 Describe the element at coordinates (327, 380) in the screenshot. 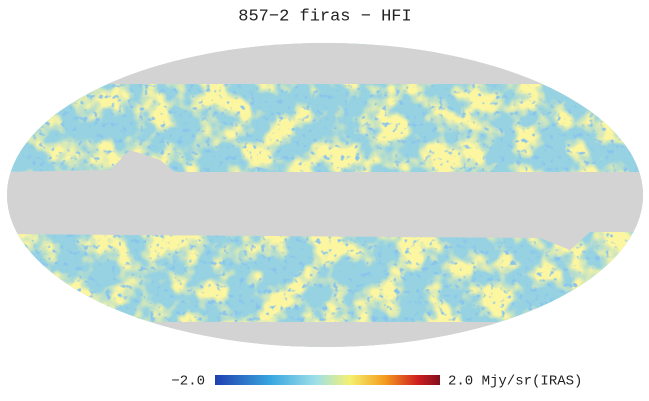

I see `colorbar` at that location.